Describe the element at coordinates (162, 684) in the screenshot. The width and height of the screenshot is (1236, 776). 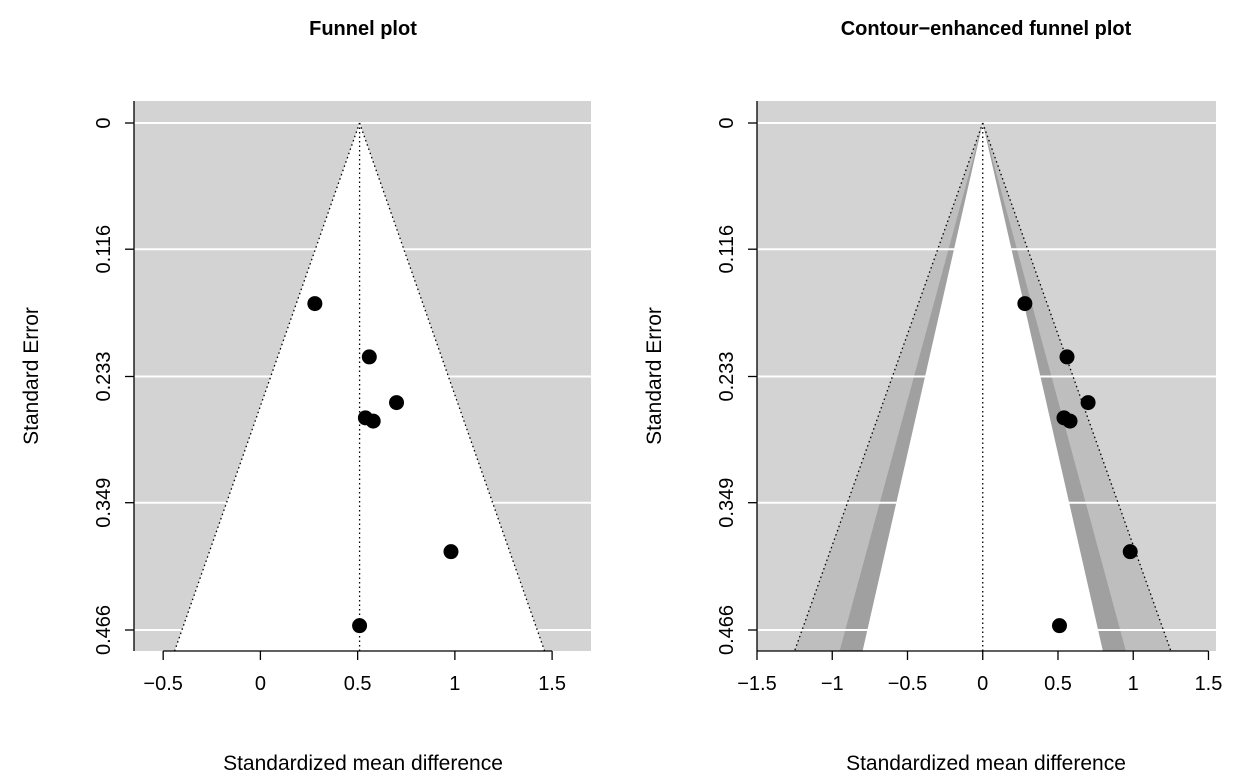
I see `left-x-tick-label: −0.5` at that location.